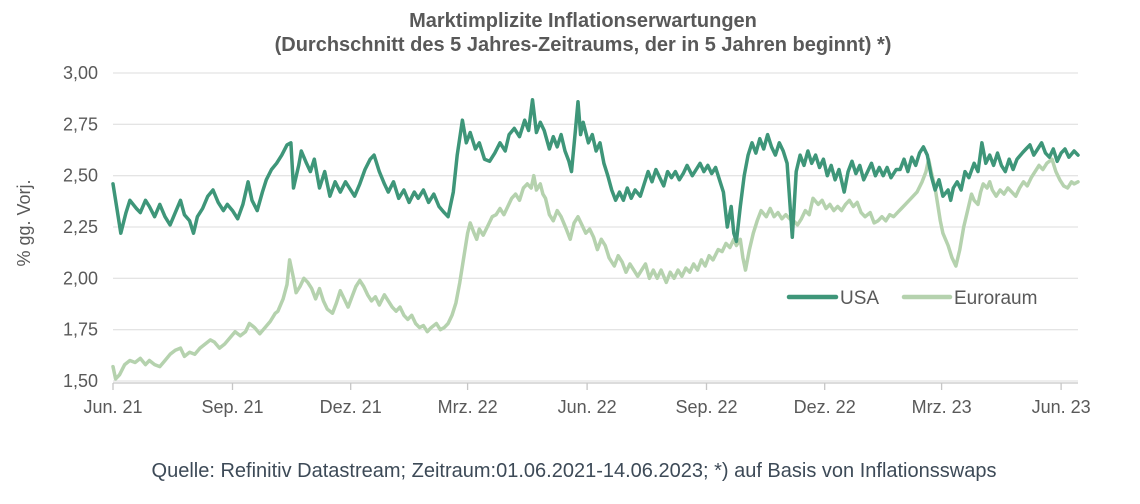 The height and width of the screenshot is (504, 1140). What do you see at coordinates (995, 298) in the screenshot?
I see `legend-label-euroraum: Euroraum` at bounding box center [995, 298].